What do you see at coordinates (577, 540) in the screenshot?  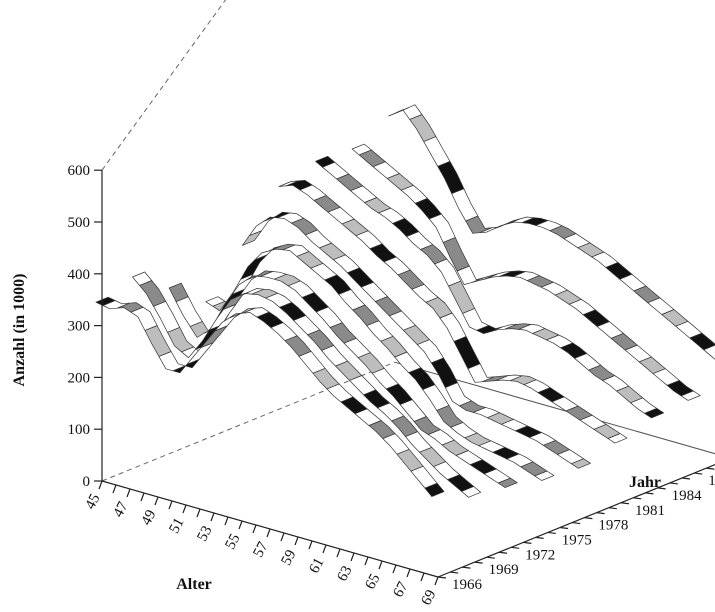 I see `y-tick-label: 1975` at bounding box center [577, 540].